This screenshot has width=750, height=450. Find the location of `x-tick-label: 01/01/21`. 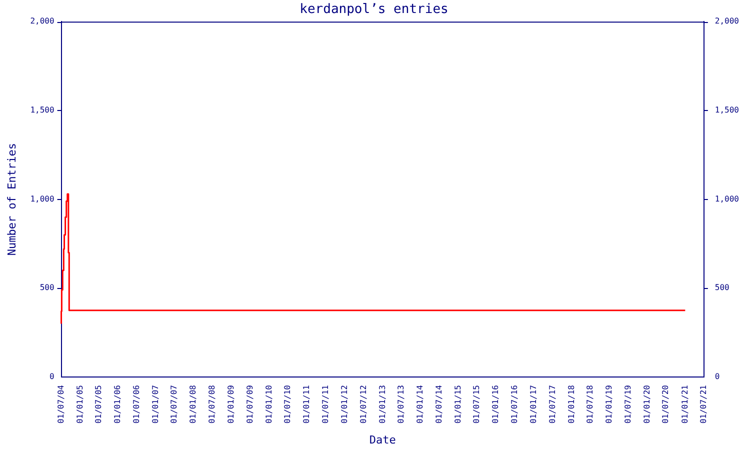

x-tick-label: 01/01/21 is located at coordinates (685, 404).